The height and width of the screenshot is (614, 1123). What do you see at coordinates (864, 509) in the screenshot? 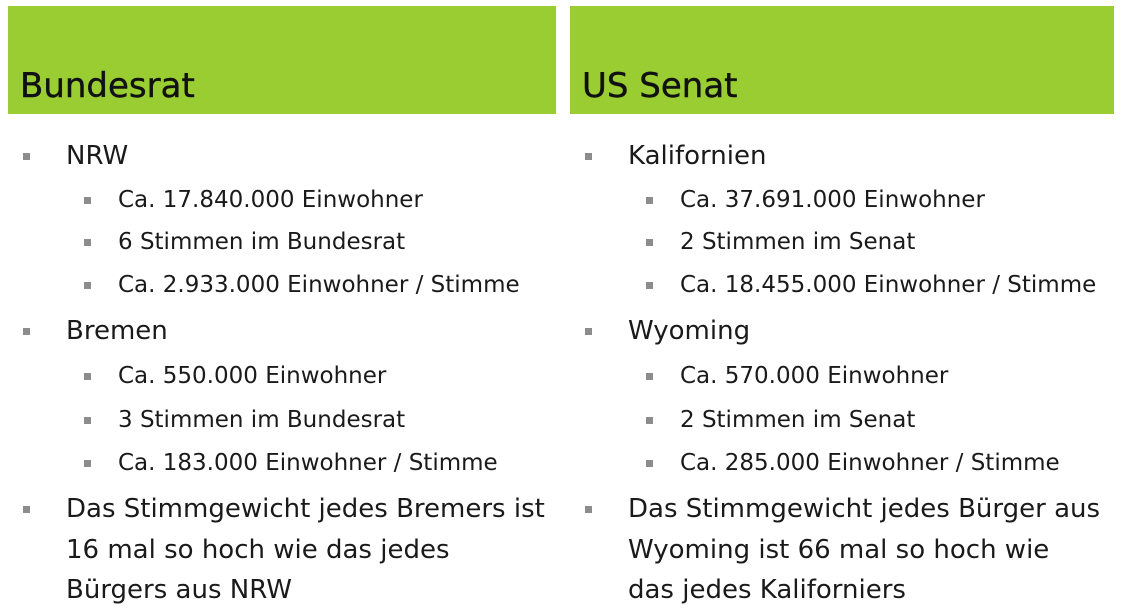
I see `conclusion-line-1: Das Stimmgewicht jedes Bürger aus` at bounding box center [864, 509].